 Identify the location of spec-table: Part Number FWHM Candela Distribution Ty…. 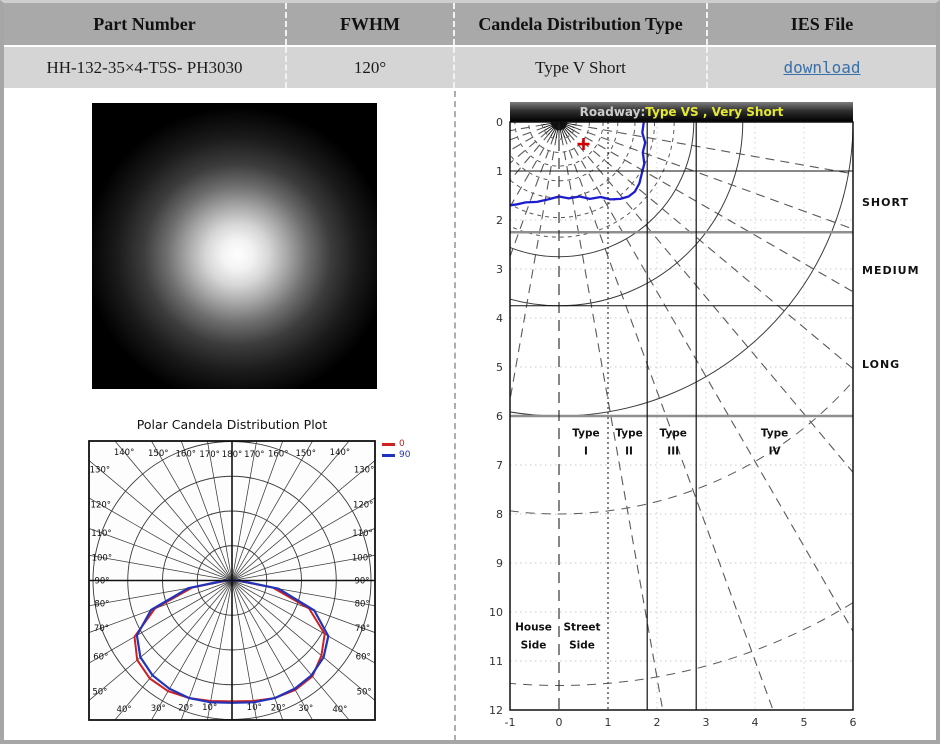
(470, 46).